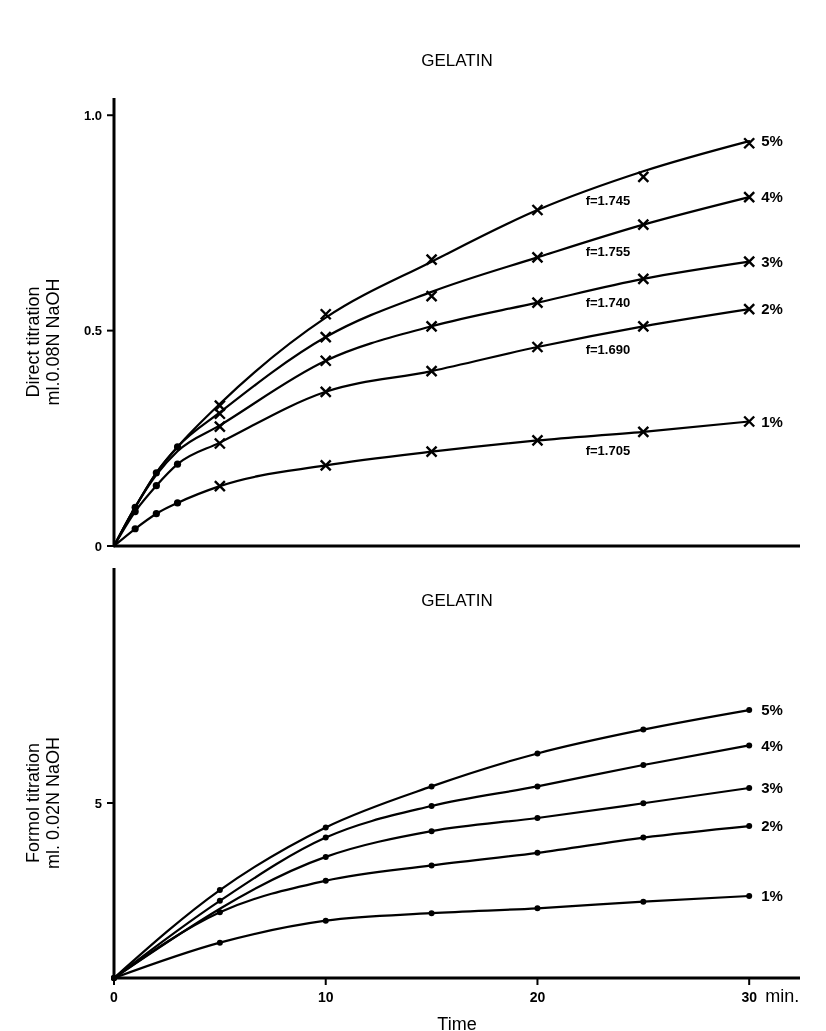  I want to click on annotation: f=1.745, so click(608, 200).